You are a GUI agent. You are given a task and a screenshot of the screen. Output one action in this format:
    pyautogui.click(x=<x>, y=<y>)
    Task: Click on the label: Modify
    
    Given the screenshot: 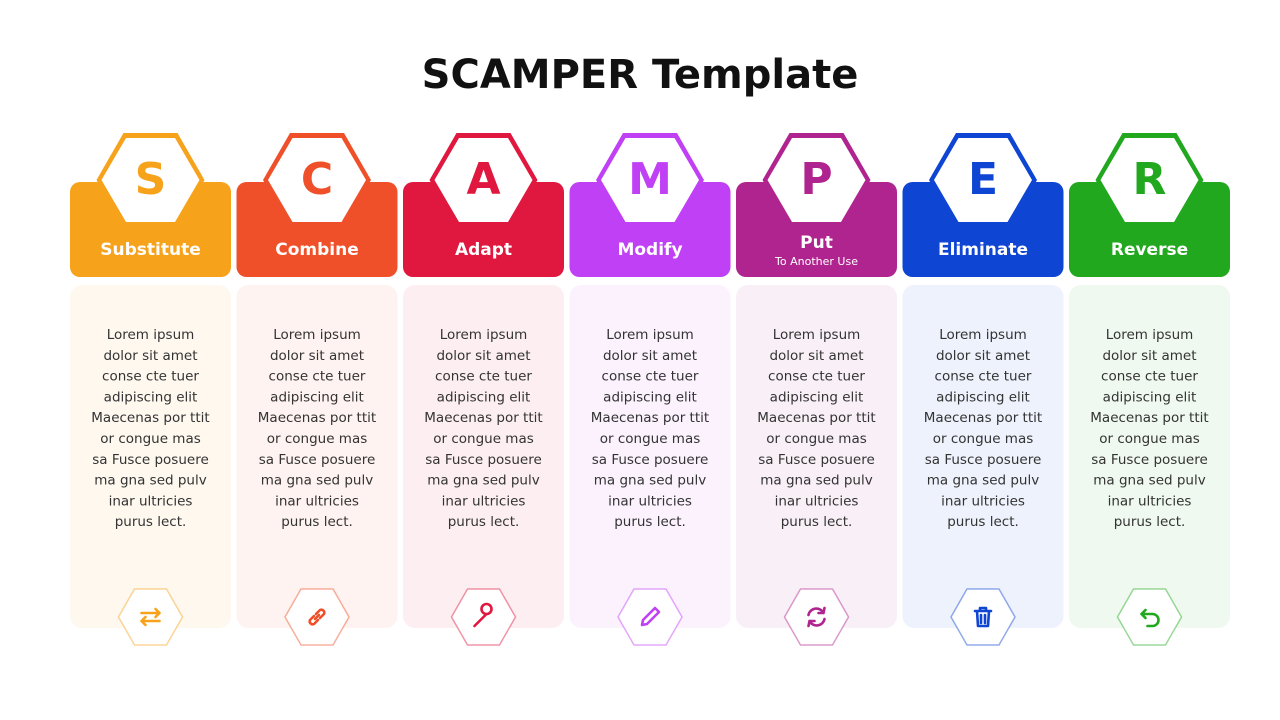 What is the action you would take?
    pyautogui.click(x=649, y=250)
    